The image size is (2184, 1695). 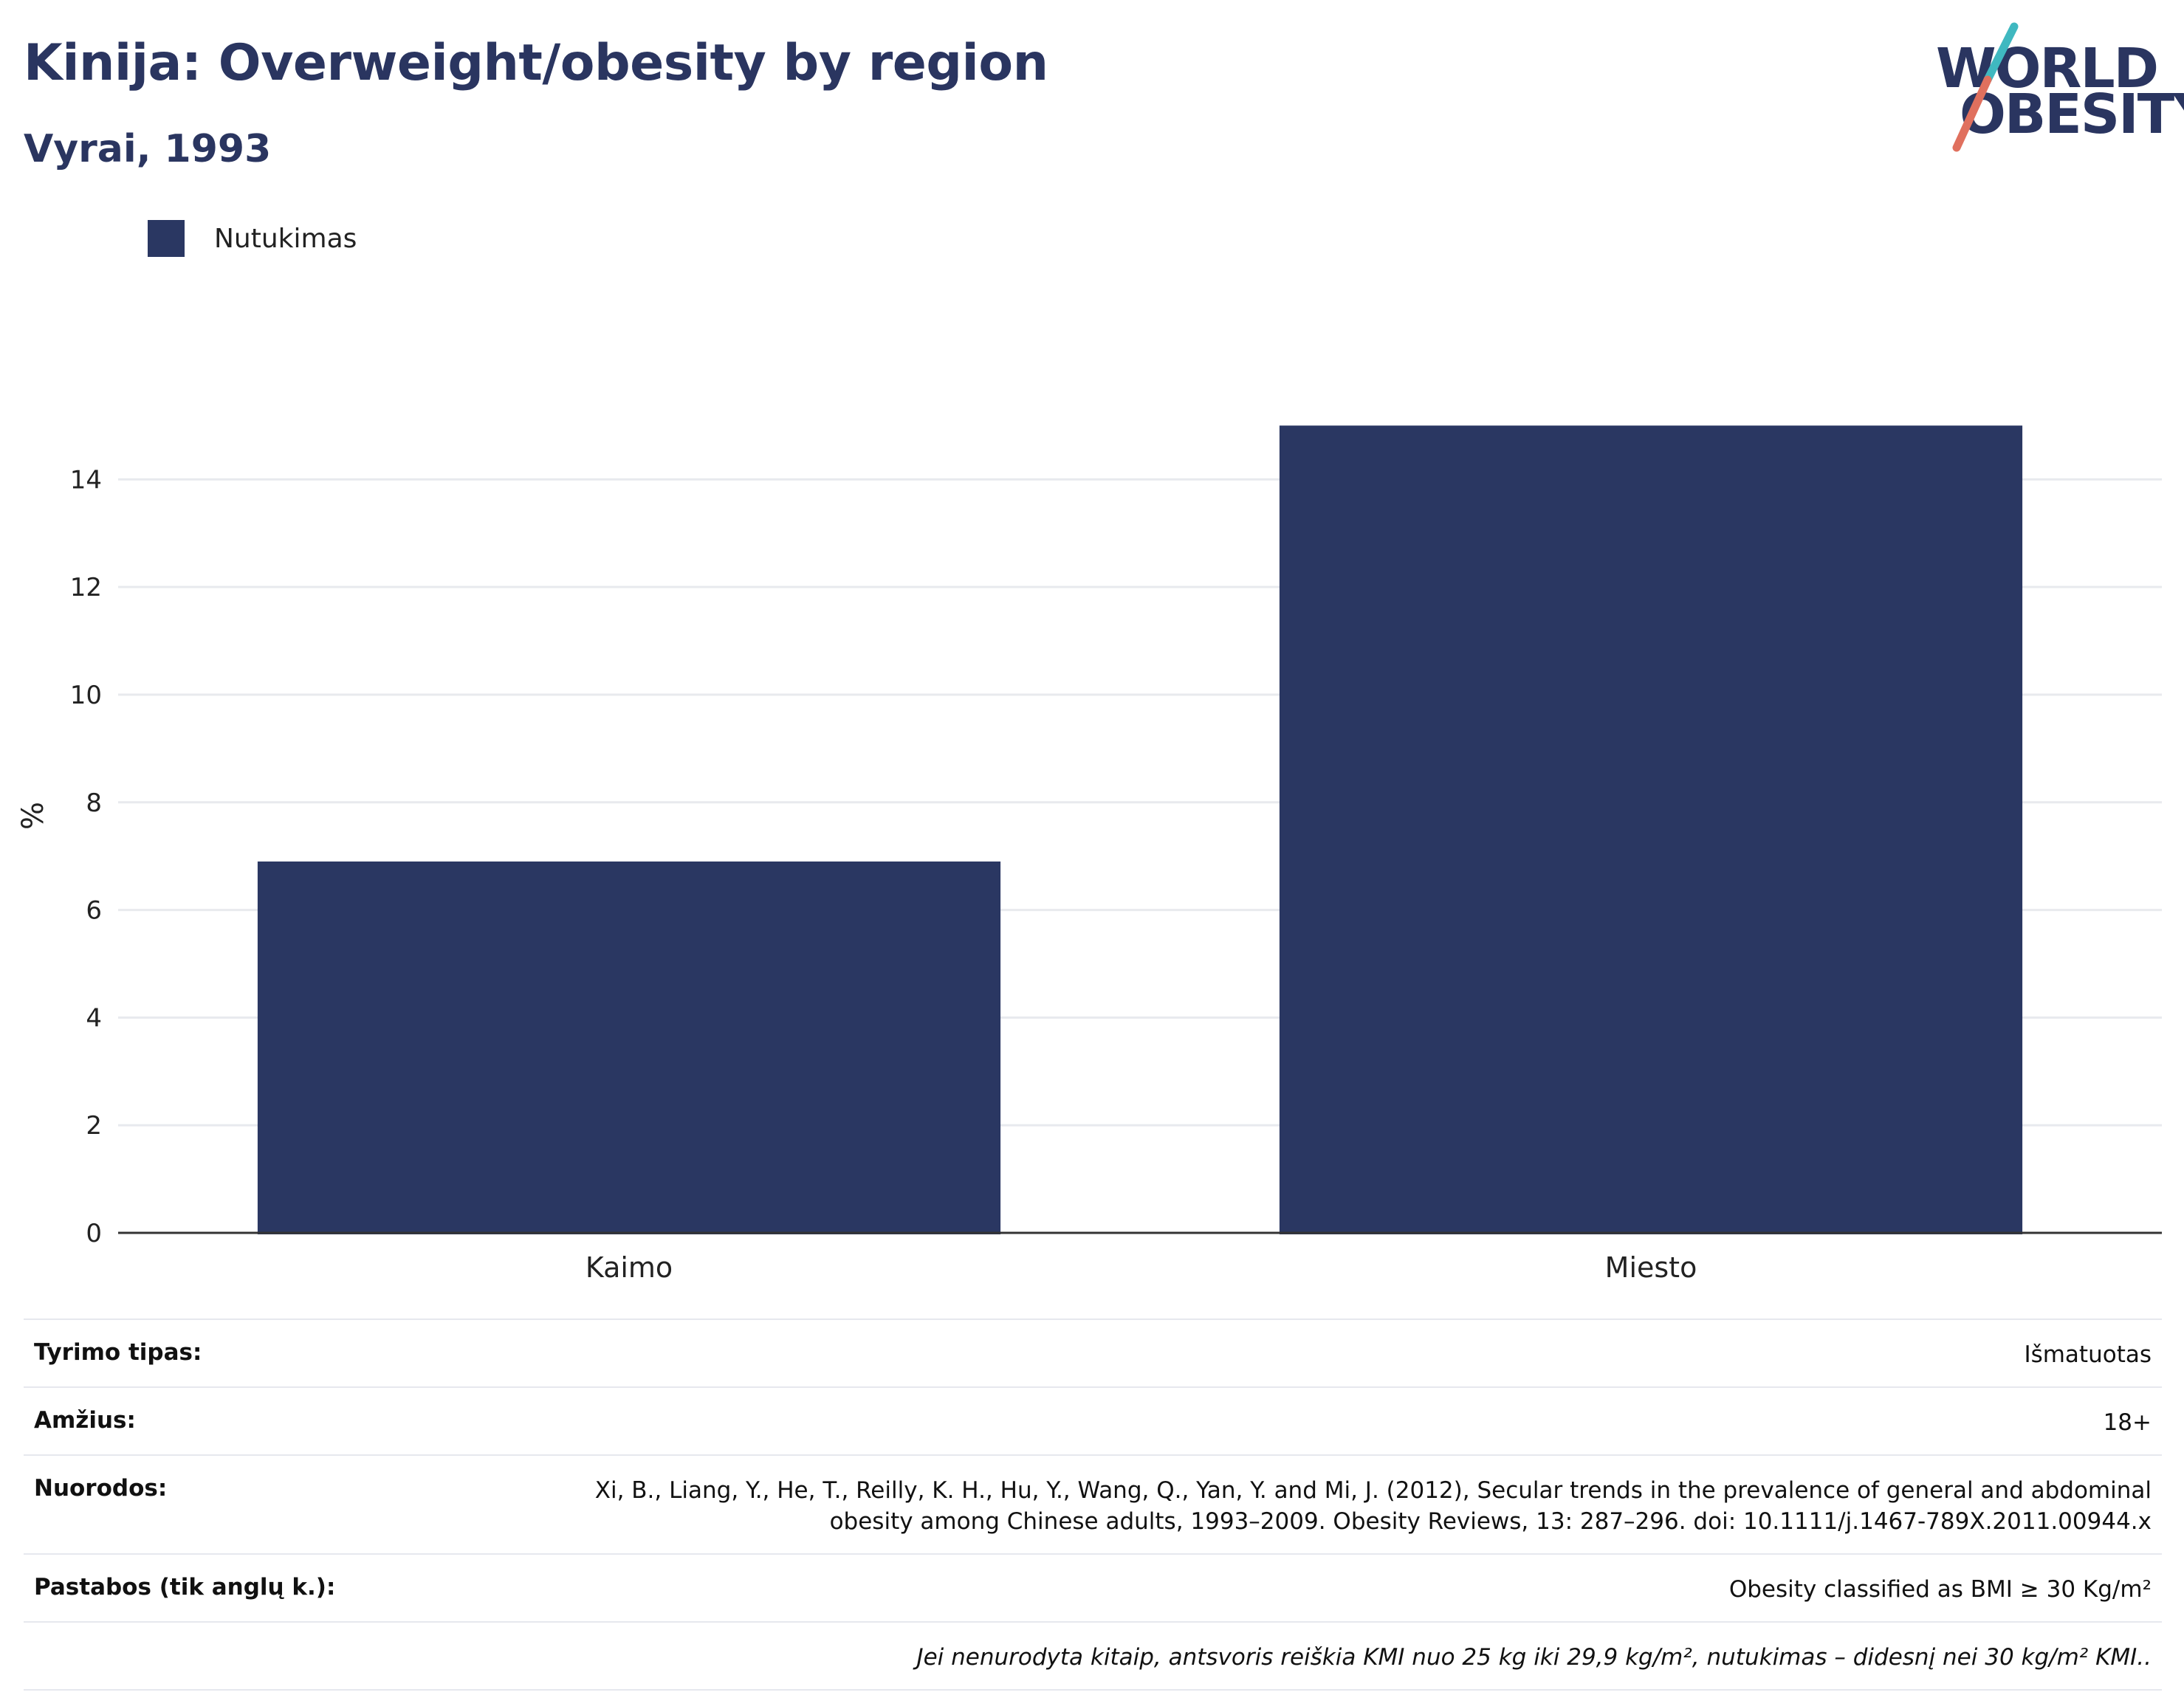 I want to click on info-value: 18+, so click(x=2128, y=1422).